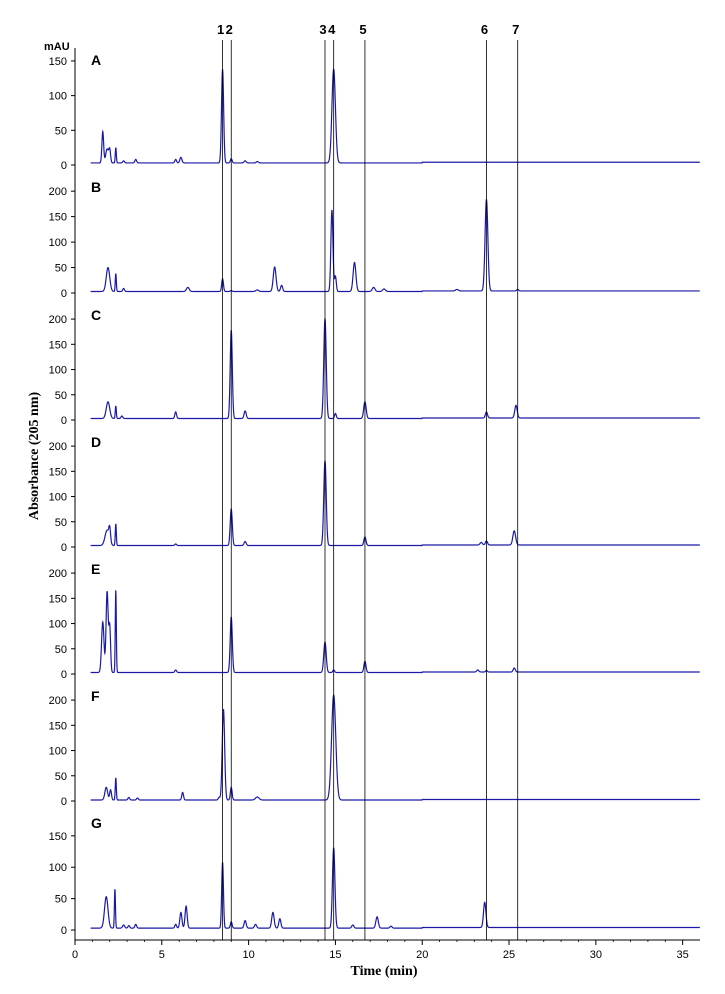  I want to click on panel-a-trace, so click(395, 115).